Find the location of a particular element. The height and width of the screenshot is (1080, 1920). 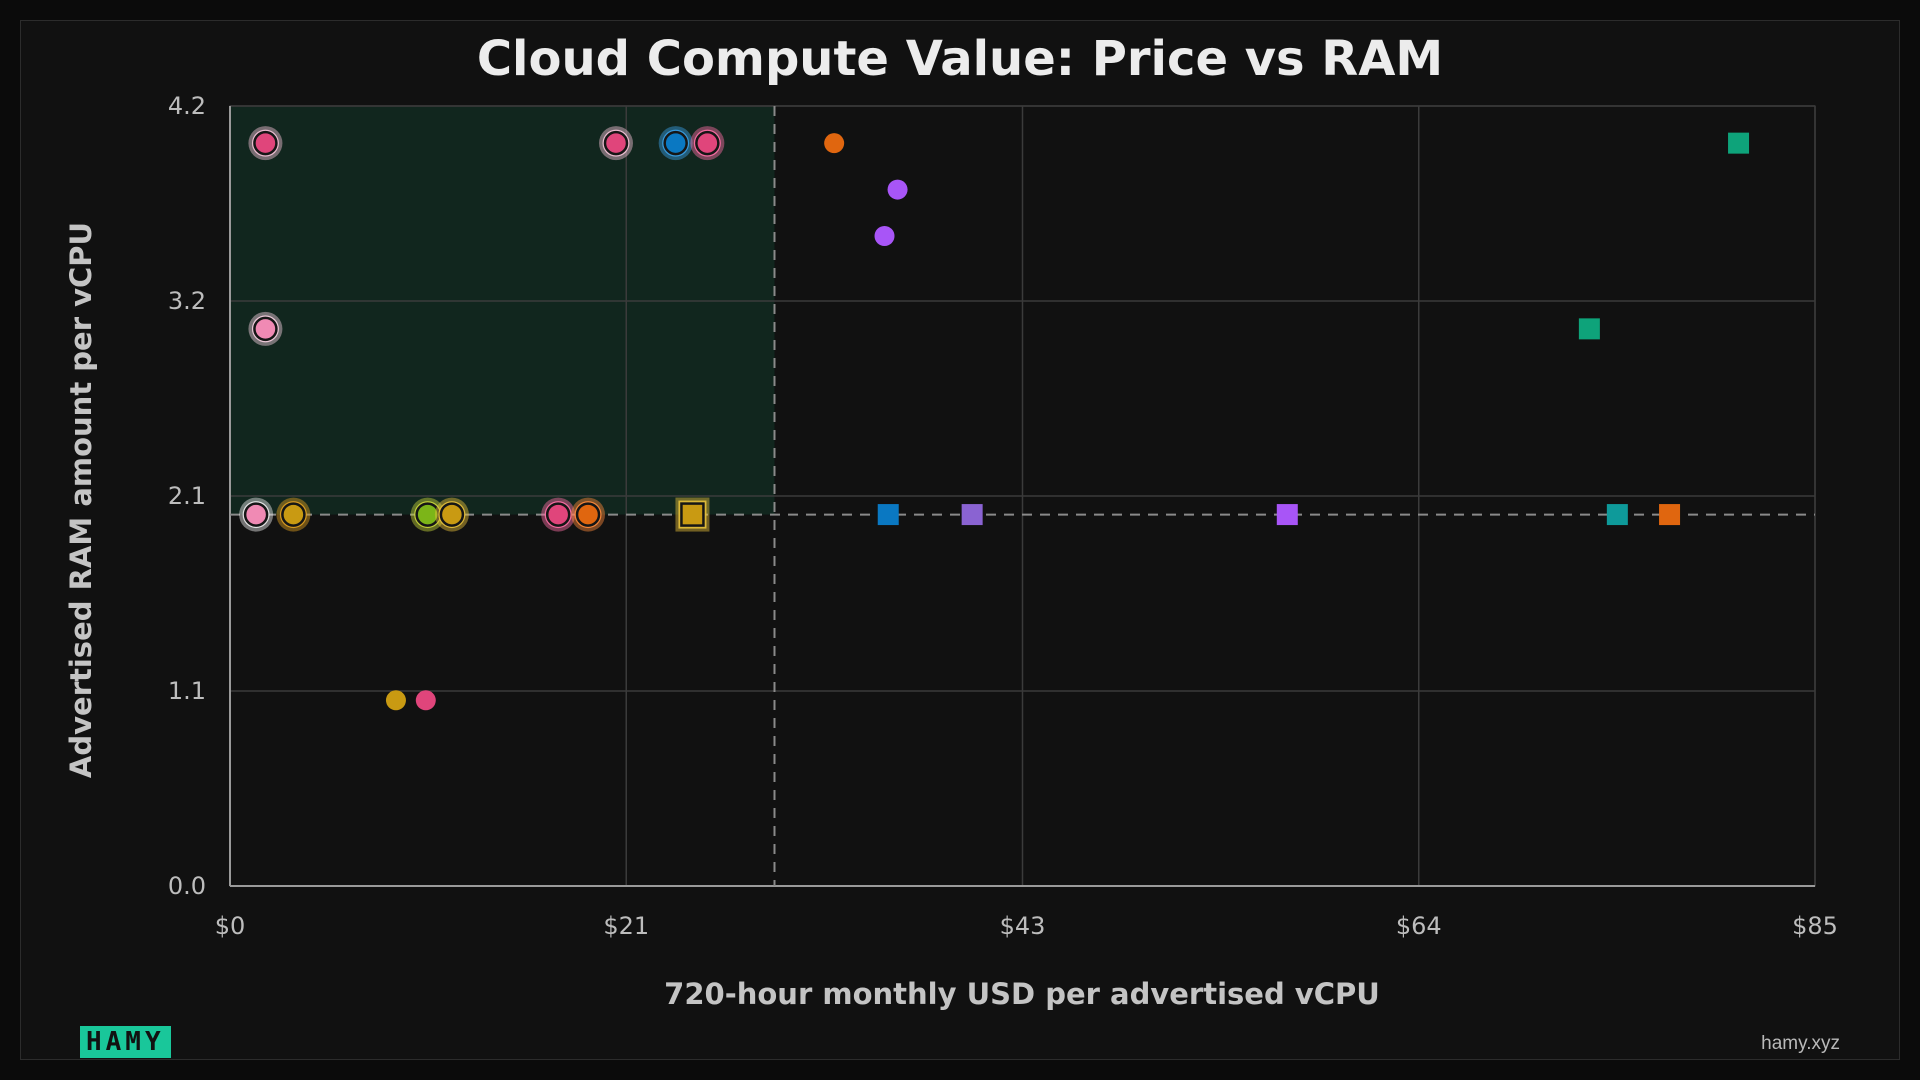

y-axis-label: Advertised RAM amount per vCPU is located at coordinates (81, 500).